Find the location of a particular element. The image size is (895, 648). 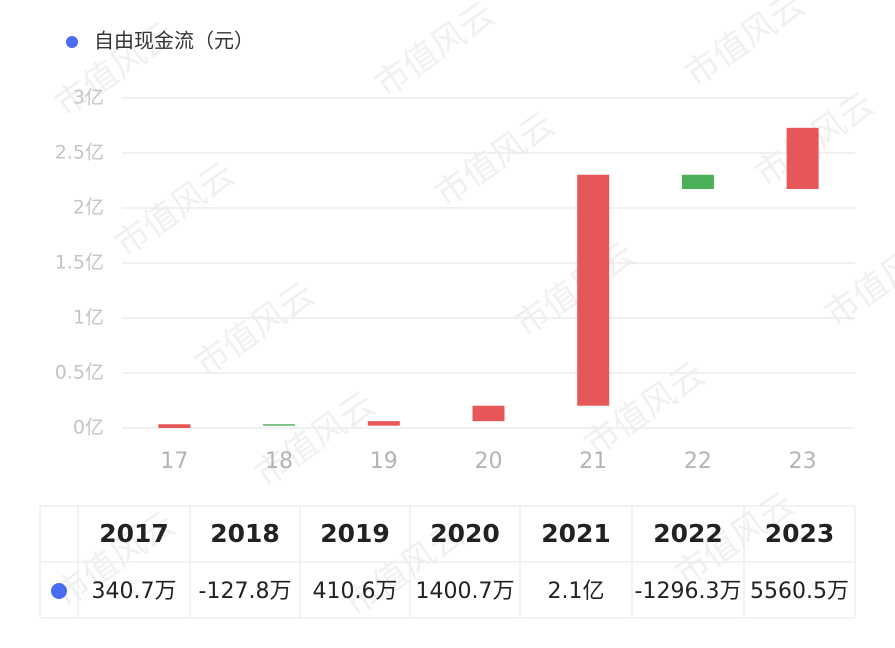

table-header: 2021 is located at coordinates (576, 533).